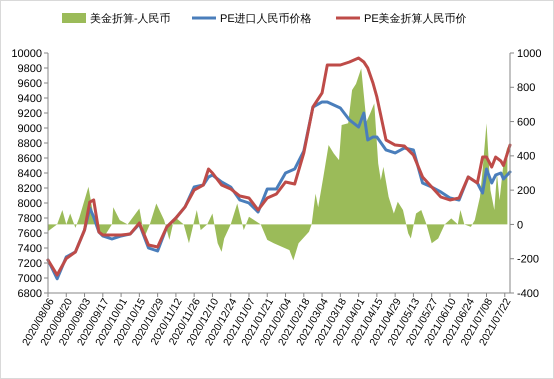 Image resolution: width=554 pixels, height=379 pixels. Describe the element at coordinates (30, 264) in the screenshot. I see `y-tick-label: 7200` at that location.